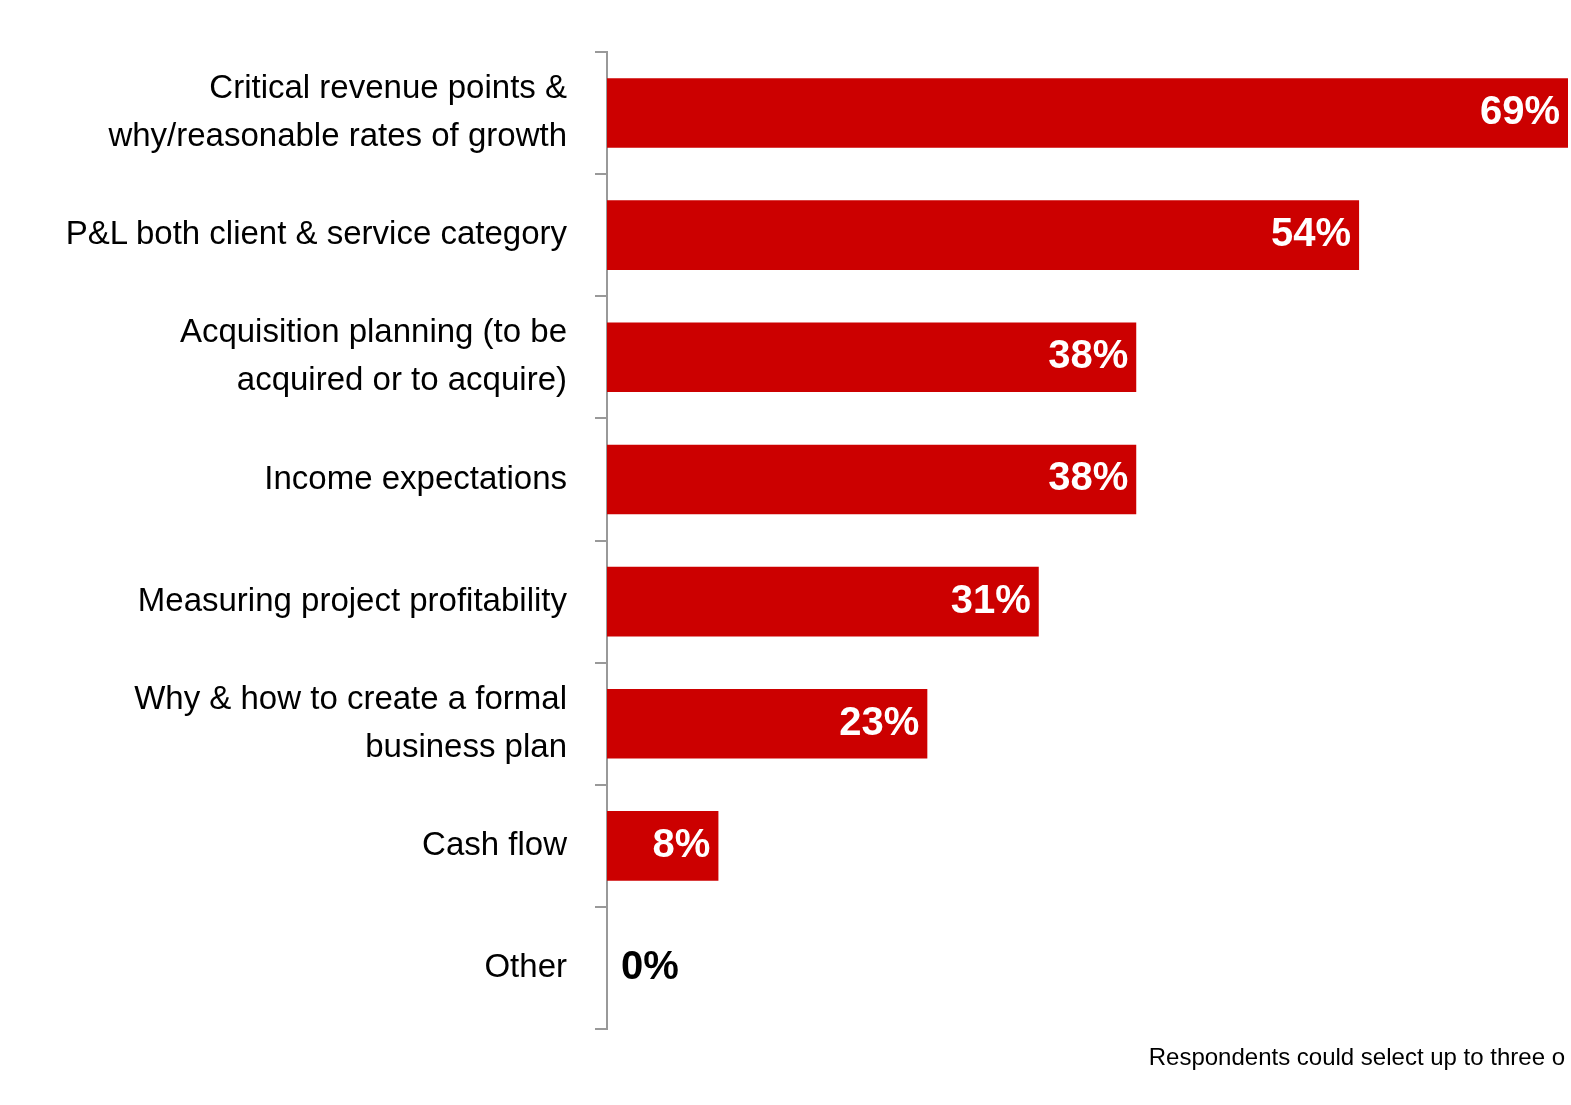 The height and width of the screenshot is (1105, 1571). I want to click on y-tick-label: Income expectations, so click(415, 477).